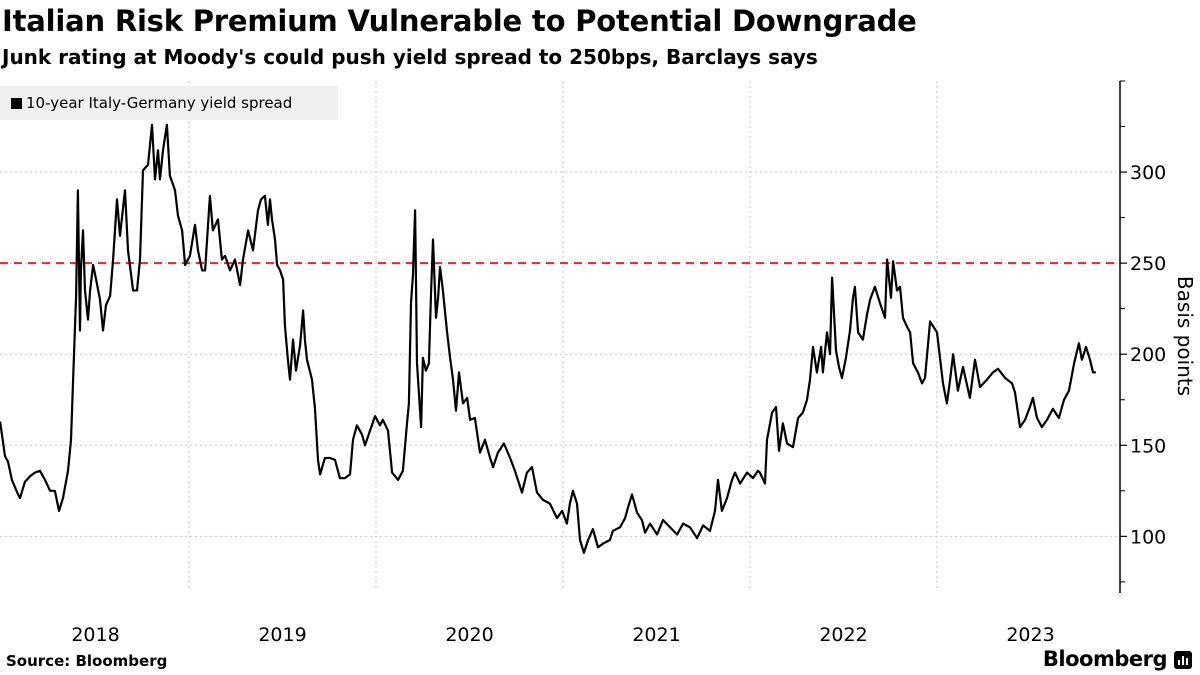  I want to click on y-tick-label: 100, so click(1148, 537).